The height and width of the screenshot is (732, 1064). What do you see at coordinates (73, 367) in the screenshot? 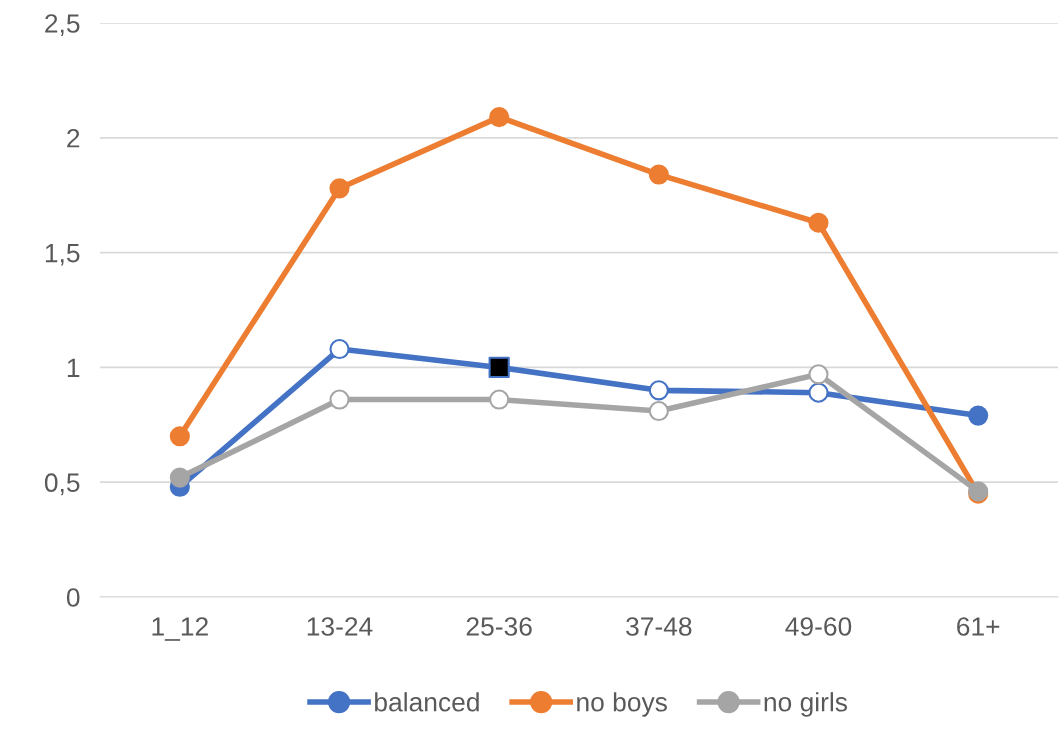
I see `y-tick-label: 1` at bounding box center [73, 367].